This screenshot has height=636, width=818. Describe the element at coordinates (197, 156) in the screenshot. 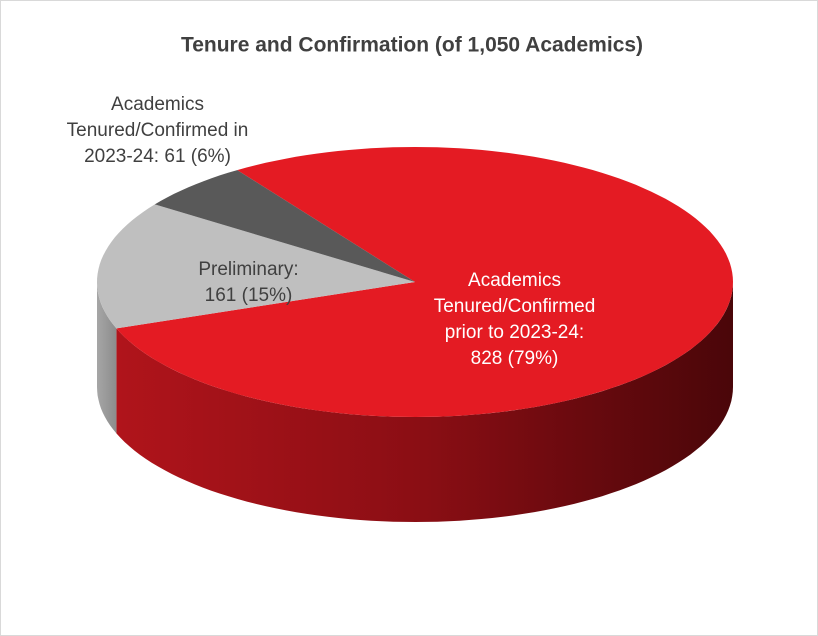

I see `label-value: 61 (6%)` at that location.